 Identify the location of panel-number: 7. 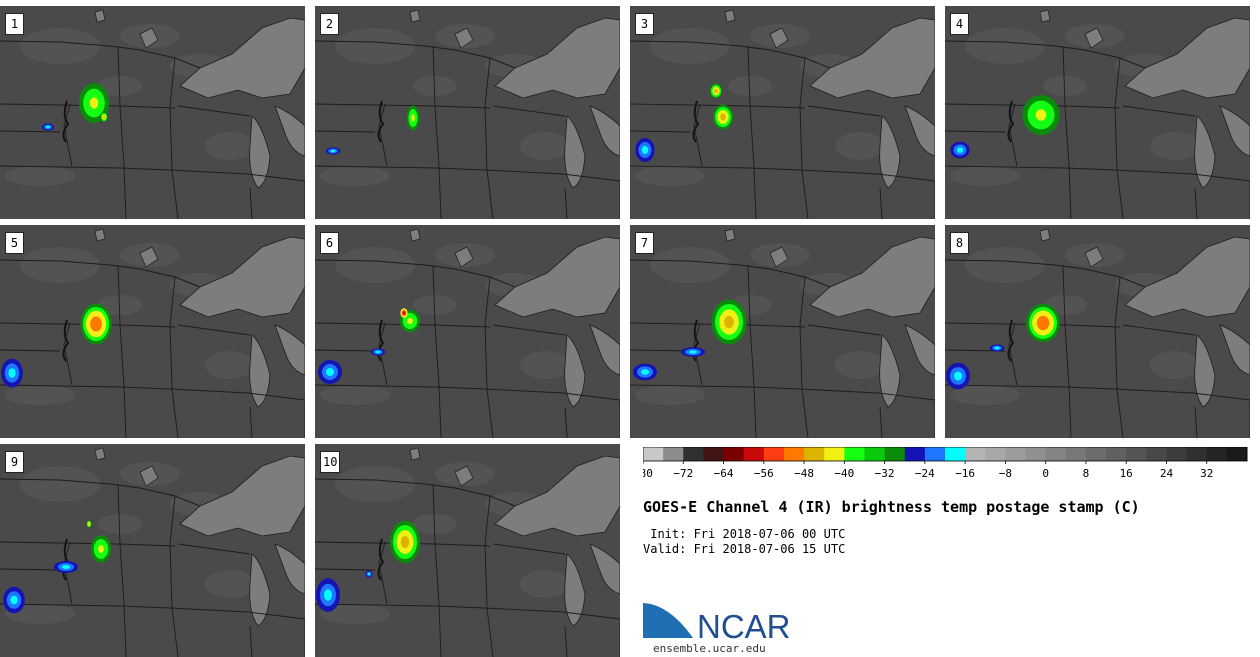
(644, 243).